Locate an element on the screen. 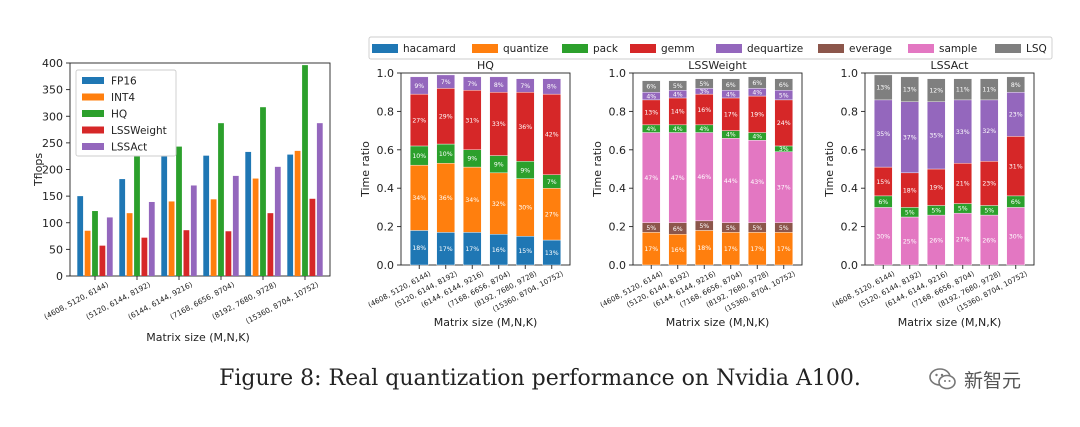 Image resolution: width=1080 pixels, height=427 pixels. panel-title: LSSWeight is located at coordinates (717, 65).